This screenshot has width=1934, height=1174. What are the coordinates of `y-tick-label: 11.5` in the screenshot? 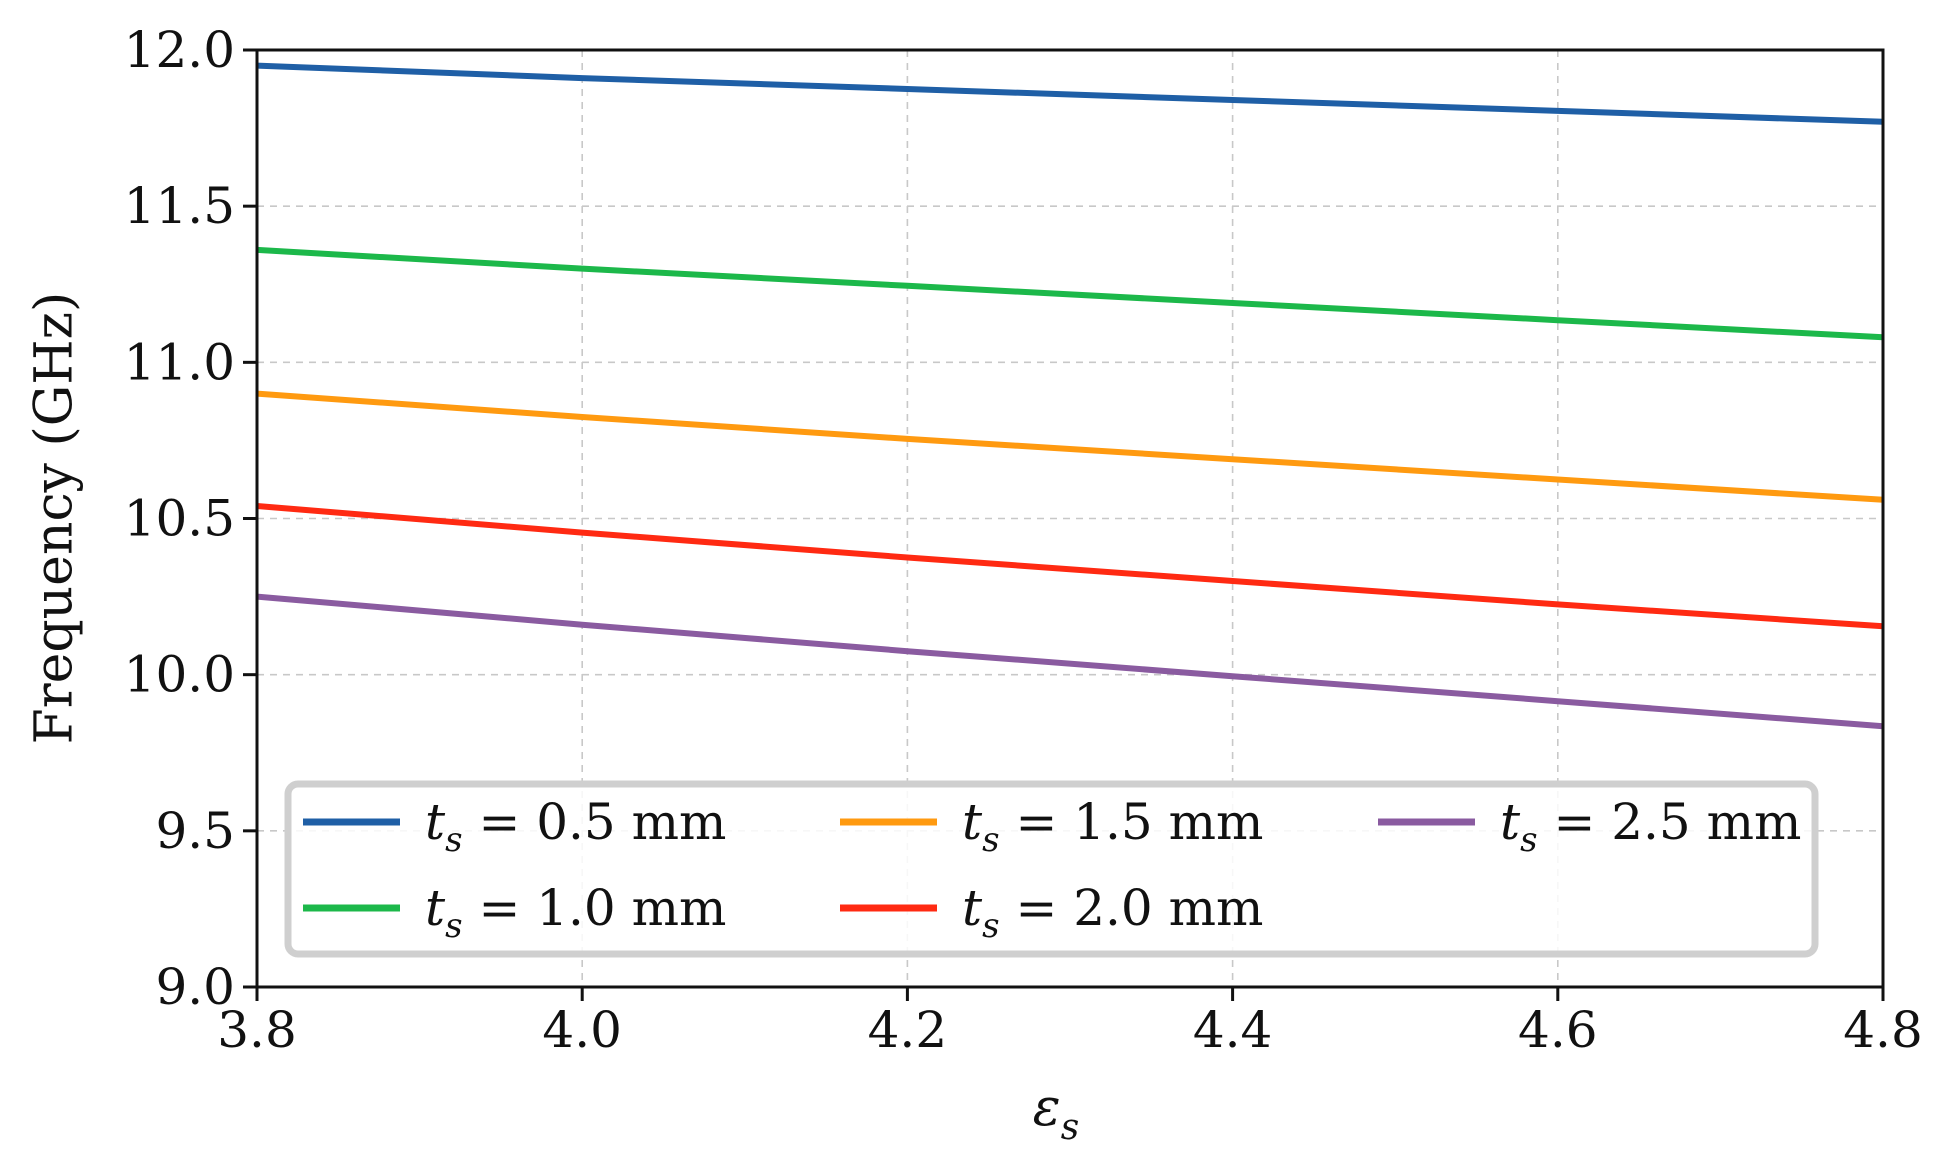 It's located at (179, 206).